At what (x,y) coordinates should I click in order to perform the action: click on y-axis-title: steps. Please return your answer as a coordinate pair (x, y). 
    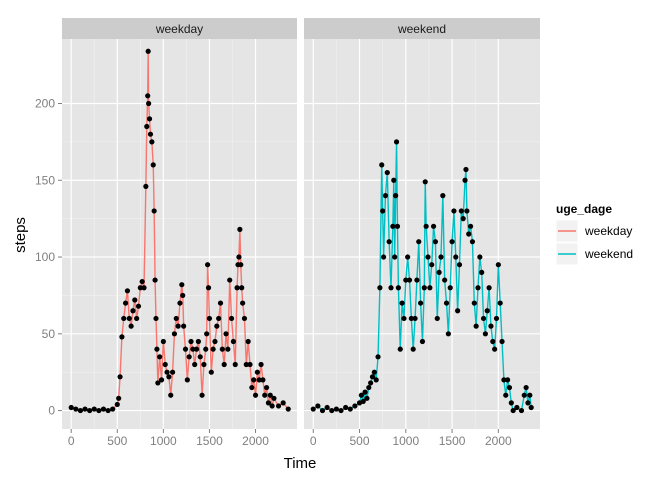
    Looking at the image, I should click on (20, 235).